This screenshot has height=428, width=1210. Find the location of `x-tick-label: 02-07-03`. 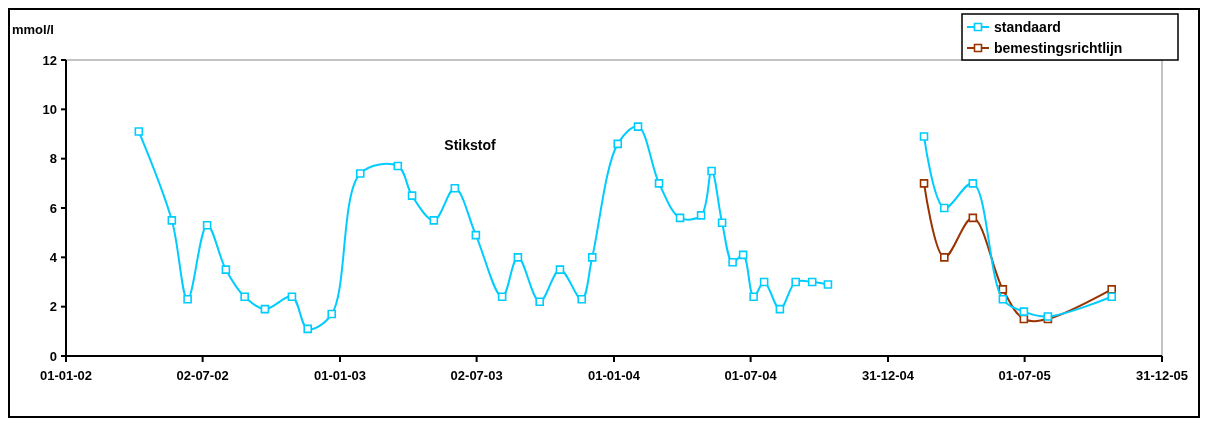

x-tick-label: 02-07-03 is located at coordinates (476, 375).